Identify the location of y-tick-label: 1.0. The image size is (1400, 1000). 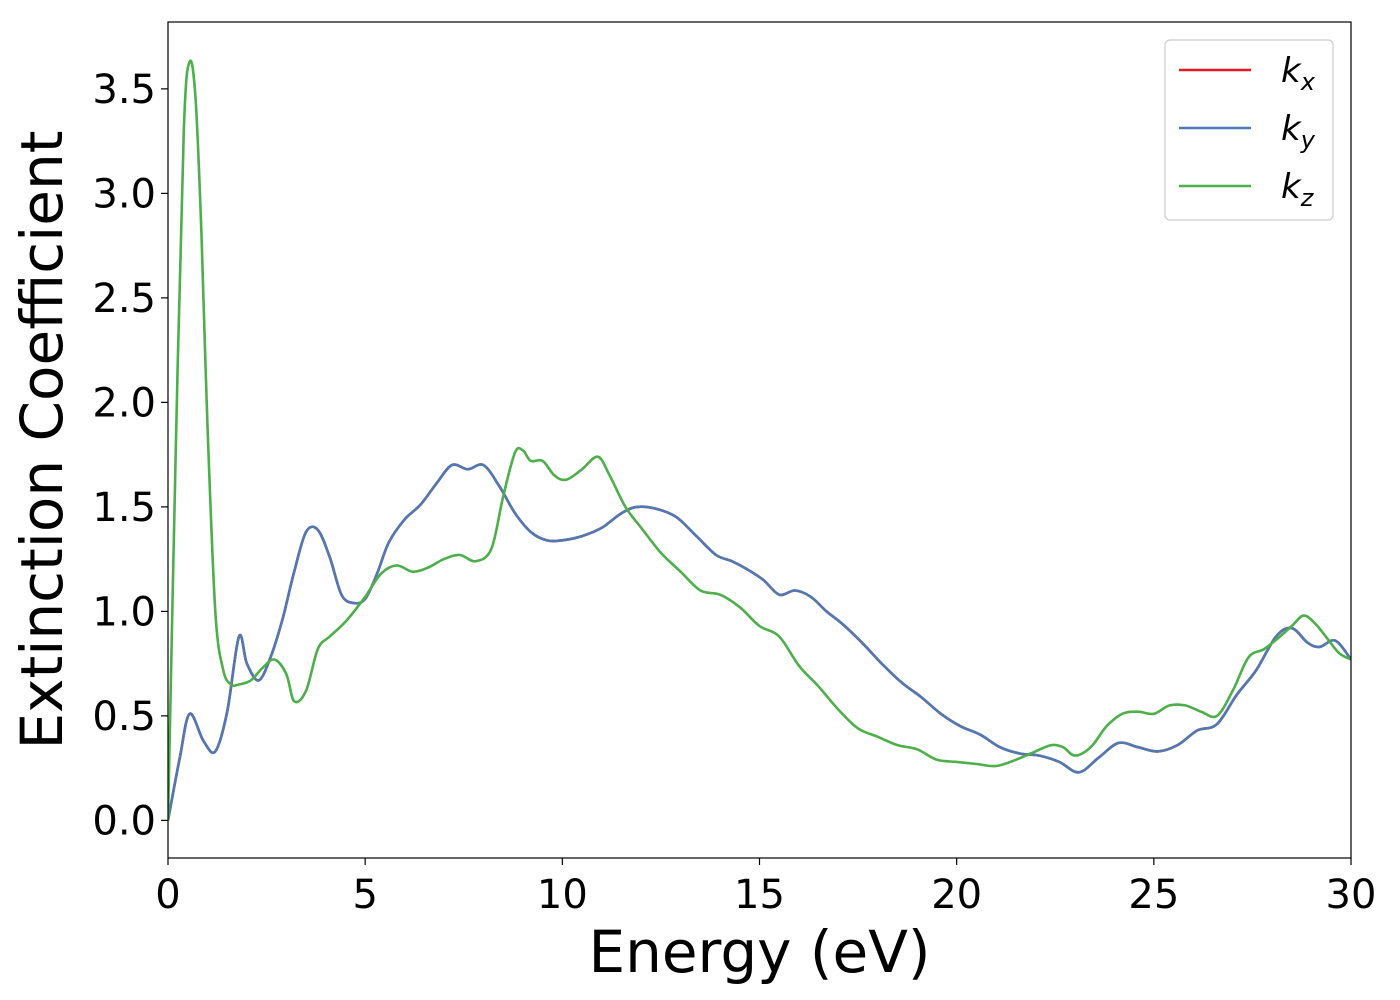
(124, 612).